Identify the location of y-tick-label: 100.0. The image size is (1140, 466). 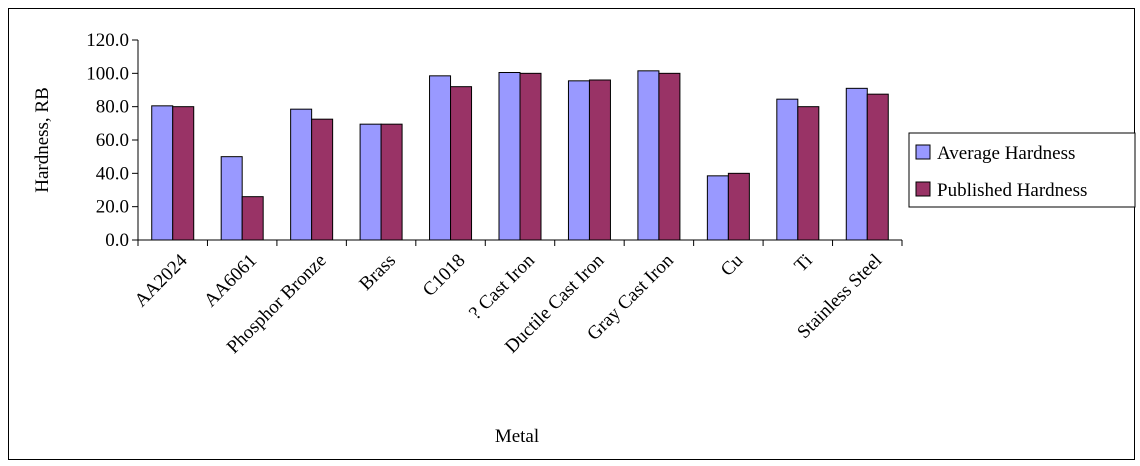
(107, 73).